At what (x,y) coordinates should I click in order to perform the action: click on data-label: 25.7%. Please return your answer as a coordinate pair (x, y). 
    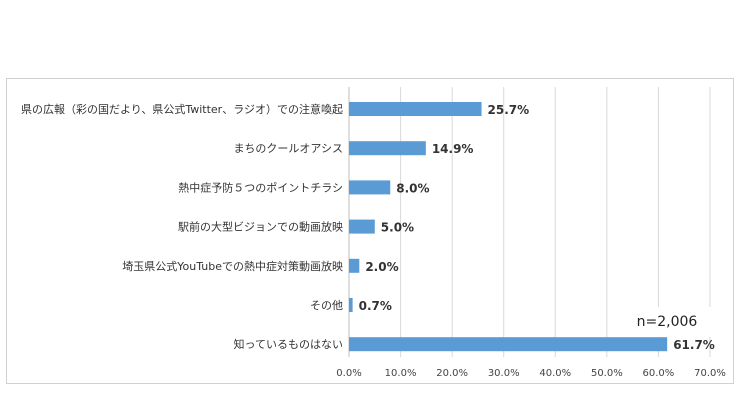
    Looking at the image, I should click on (509, 110).